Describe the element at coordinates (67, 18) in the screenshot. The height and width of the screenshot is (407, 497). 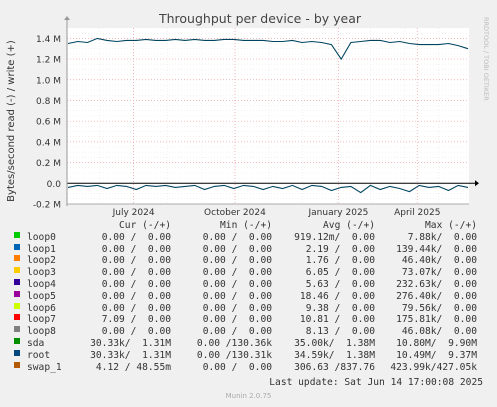
I see `y-axis-arrow` at that location.